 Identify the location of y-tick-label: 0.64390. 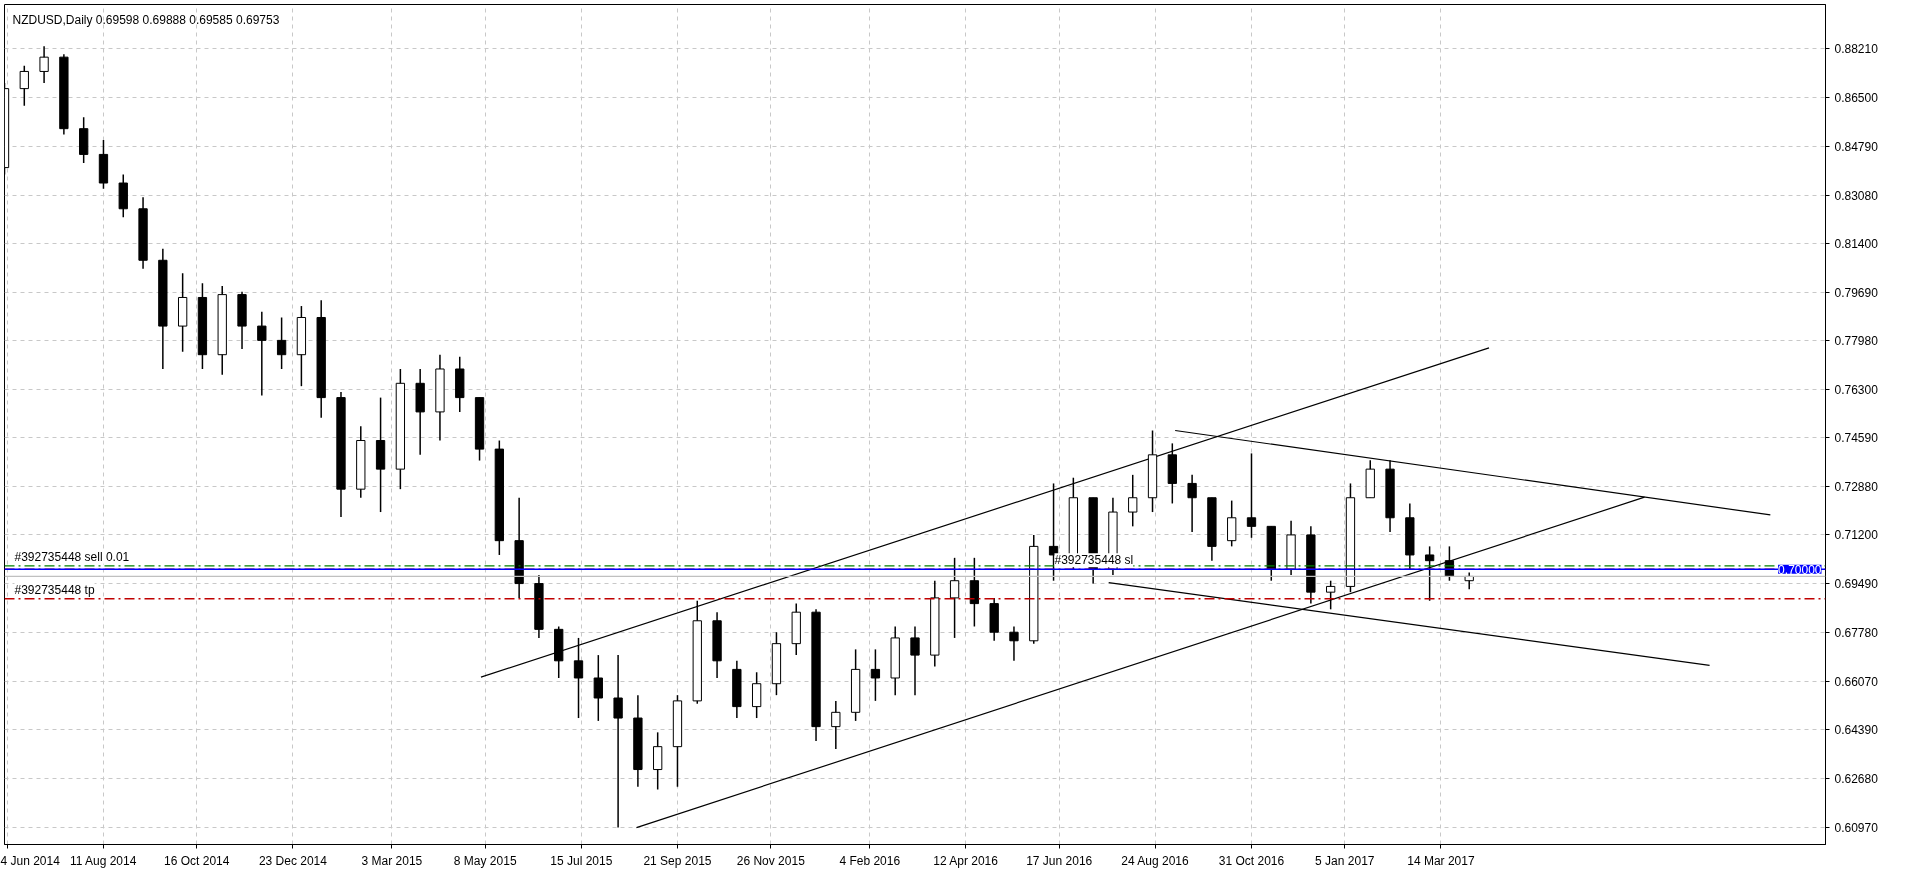
(1856, 730).